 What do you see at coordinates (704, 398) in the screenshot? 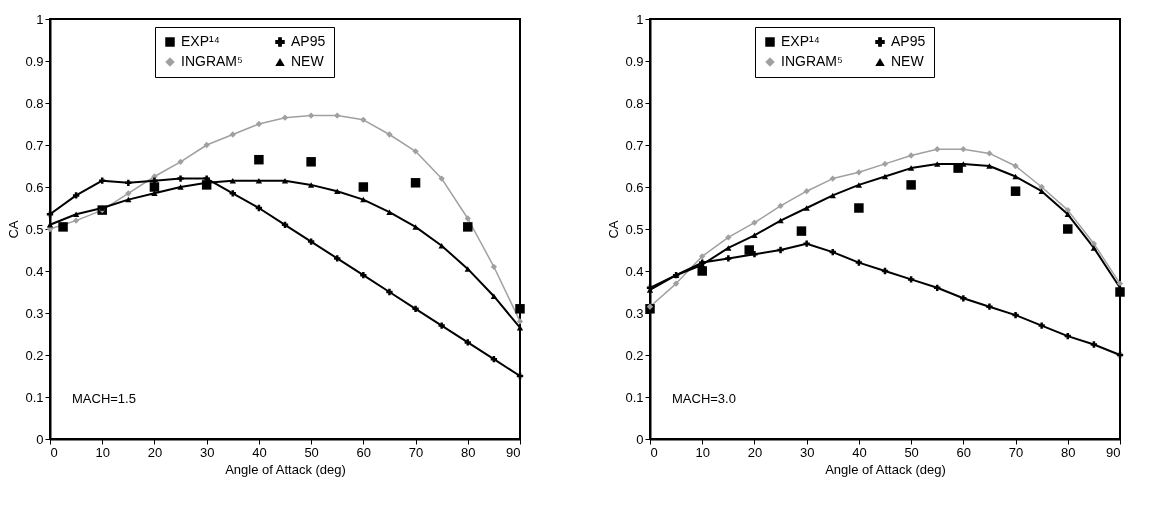
I see `annotation: MACH=3.0` at bounding box center [704, 398].